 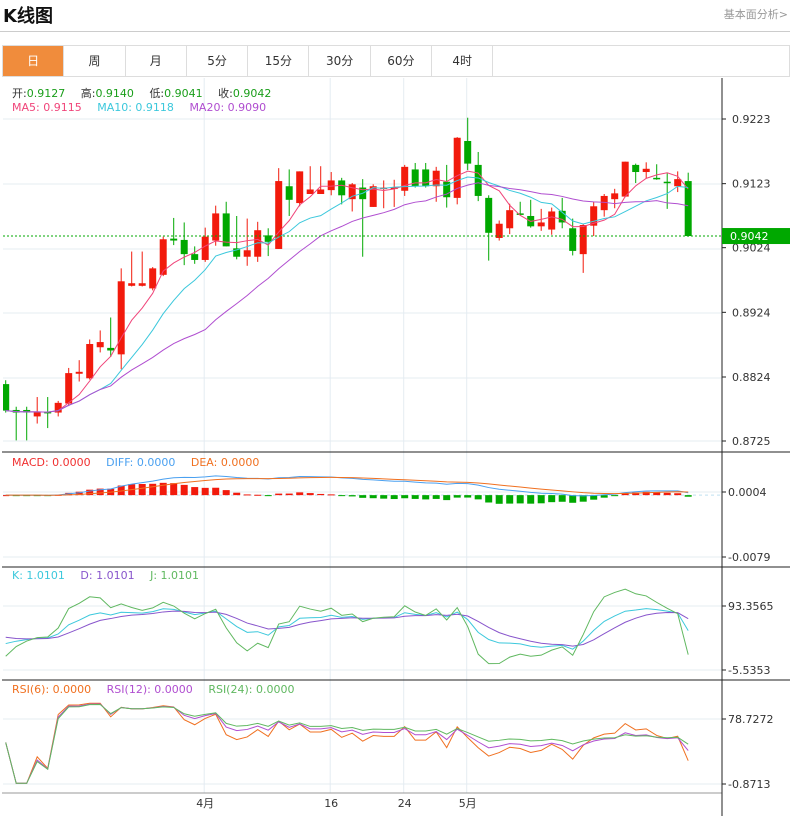 I want to click on ma-legend: MA5: 0.9115 MA10: 0.9118 MA20: 0.9090, so click(x=145, y=107).